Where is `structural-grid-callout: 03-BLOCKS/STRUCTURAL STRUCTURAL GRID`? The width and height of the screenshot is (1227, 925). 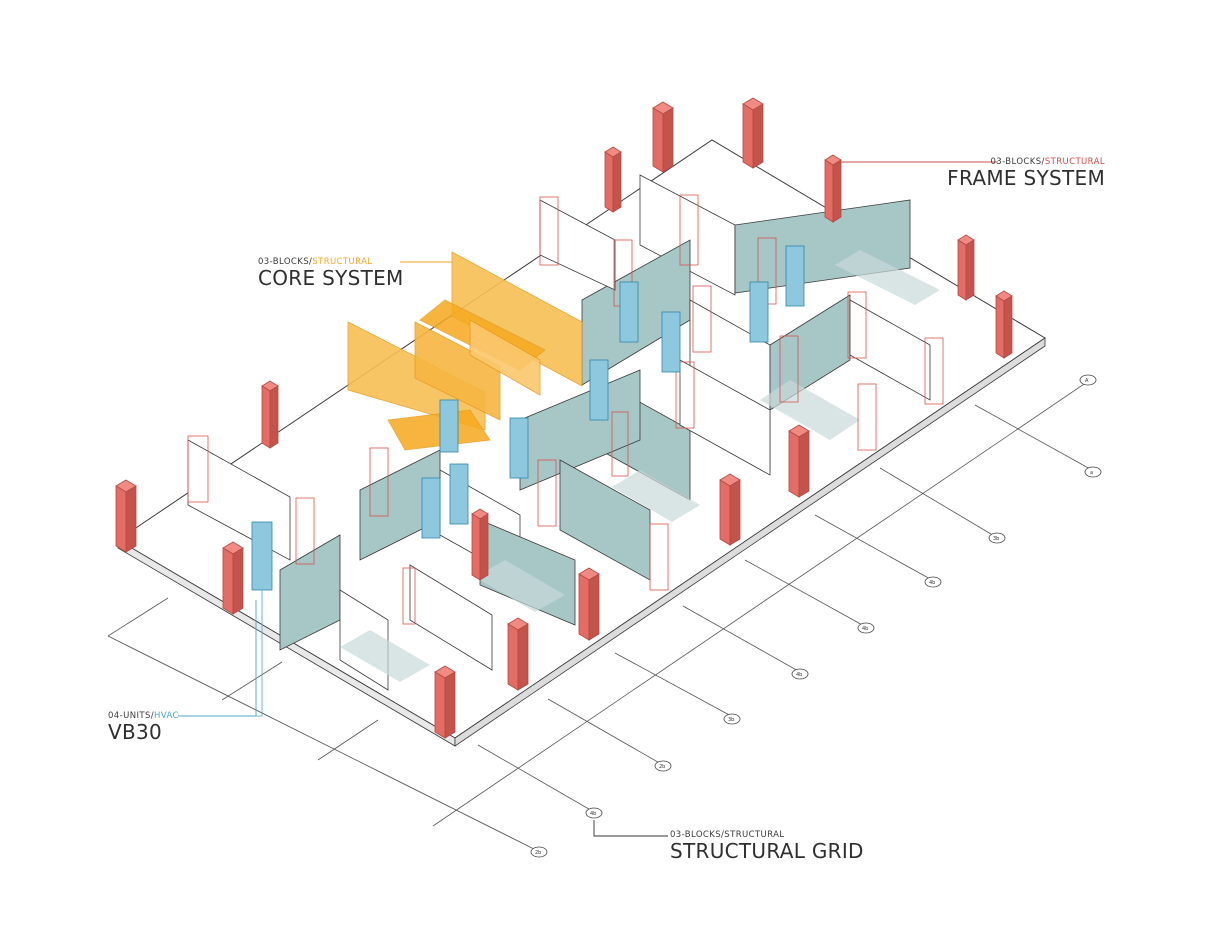 structural-grid-callout: 03-BLOCKS/STRUCTURAL STRUCTURAL GRID is located at coordinates (767, 846).